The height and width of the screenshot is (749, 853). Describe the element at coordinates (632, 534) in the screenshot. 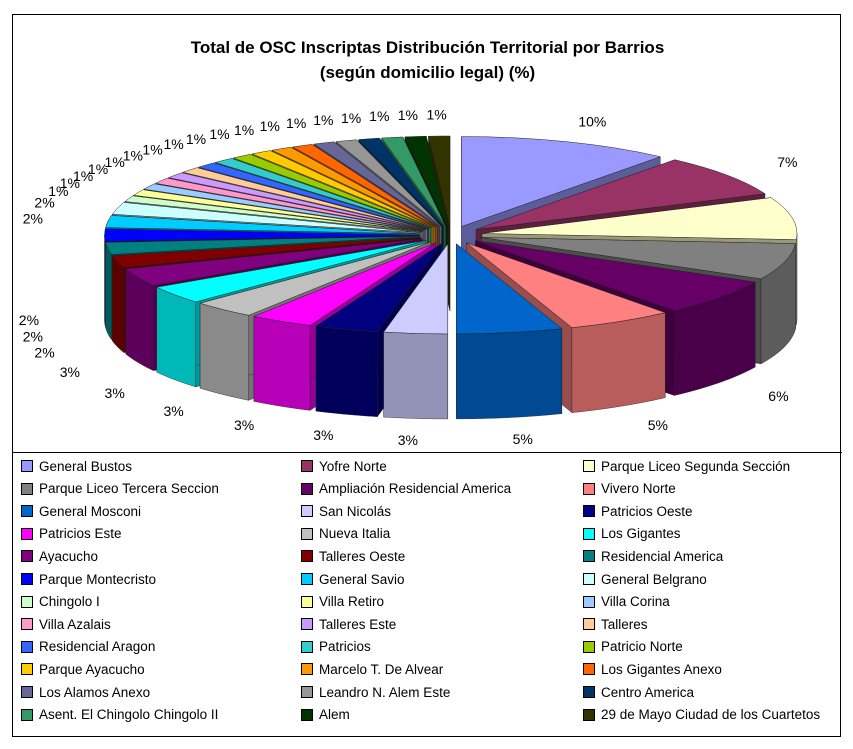

I see `legend-item: Los Gigantes` at that location.